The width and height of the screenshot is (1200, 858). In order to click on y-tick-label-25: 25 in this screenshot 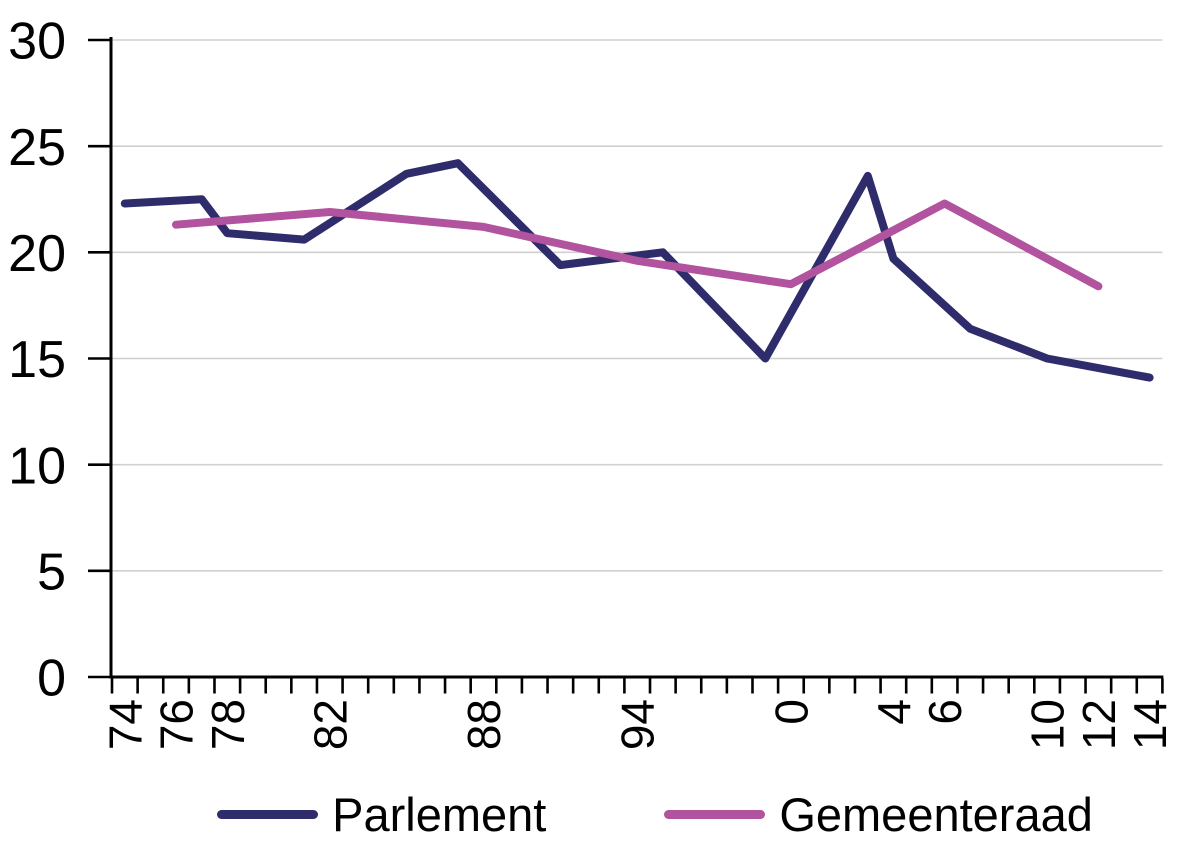, I will do `click(37, 148)`.